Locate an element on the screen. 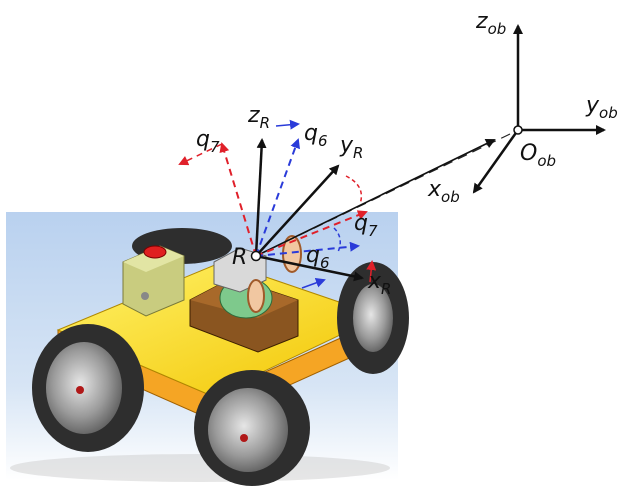  front-right-wheel is located at coordinates (252, 428).